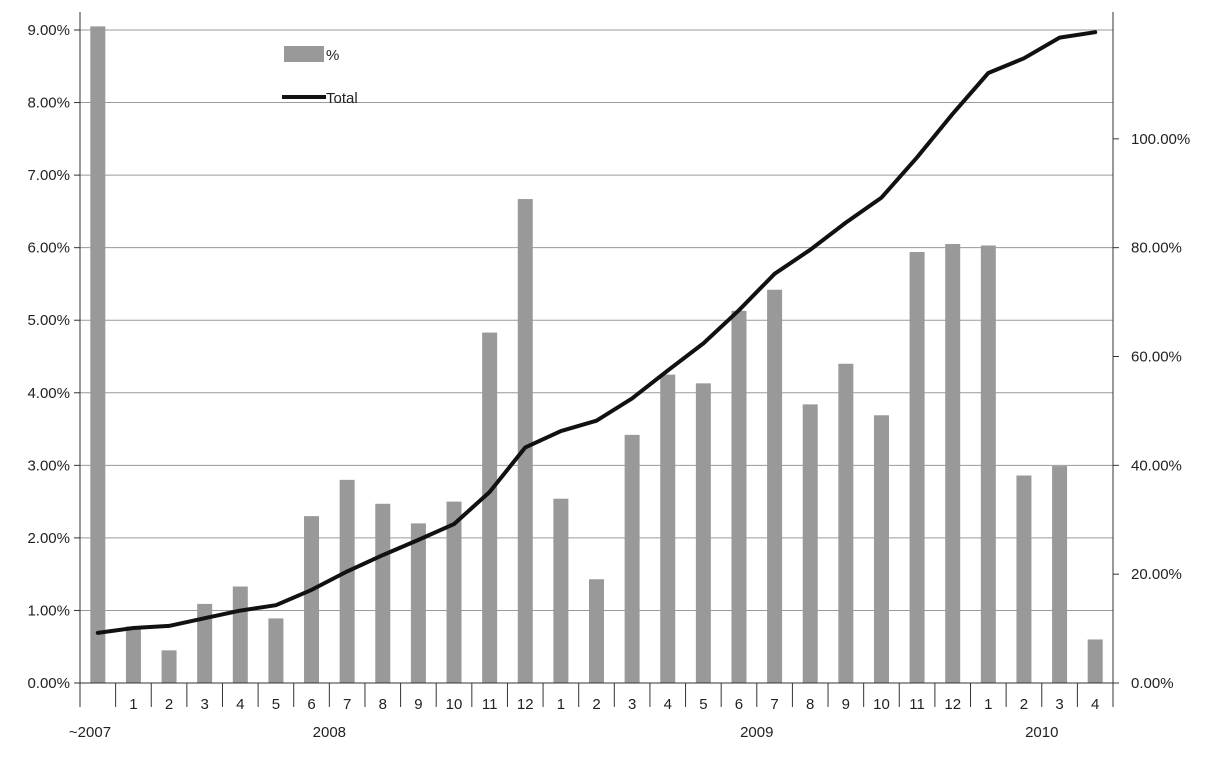 This screenshot has width=1218, height=759. I want to click on legend-swatch-bar, so click(304, 54).